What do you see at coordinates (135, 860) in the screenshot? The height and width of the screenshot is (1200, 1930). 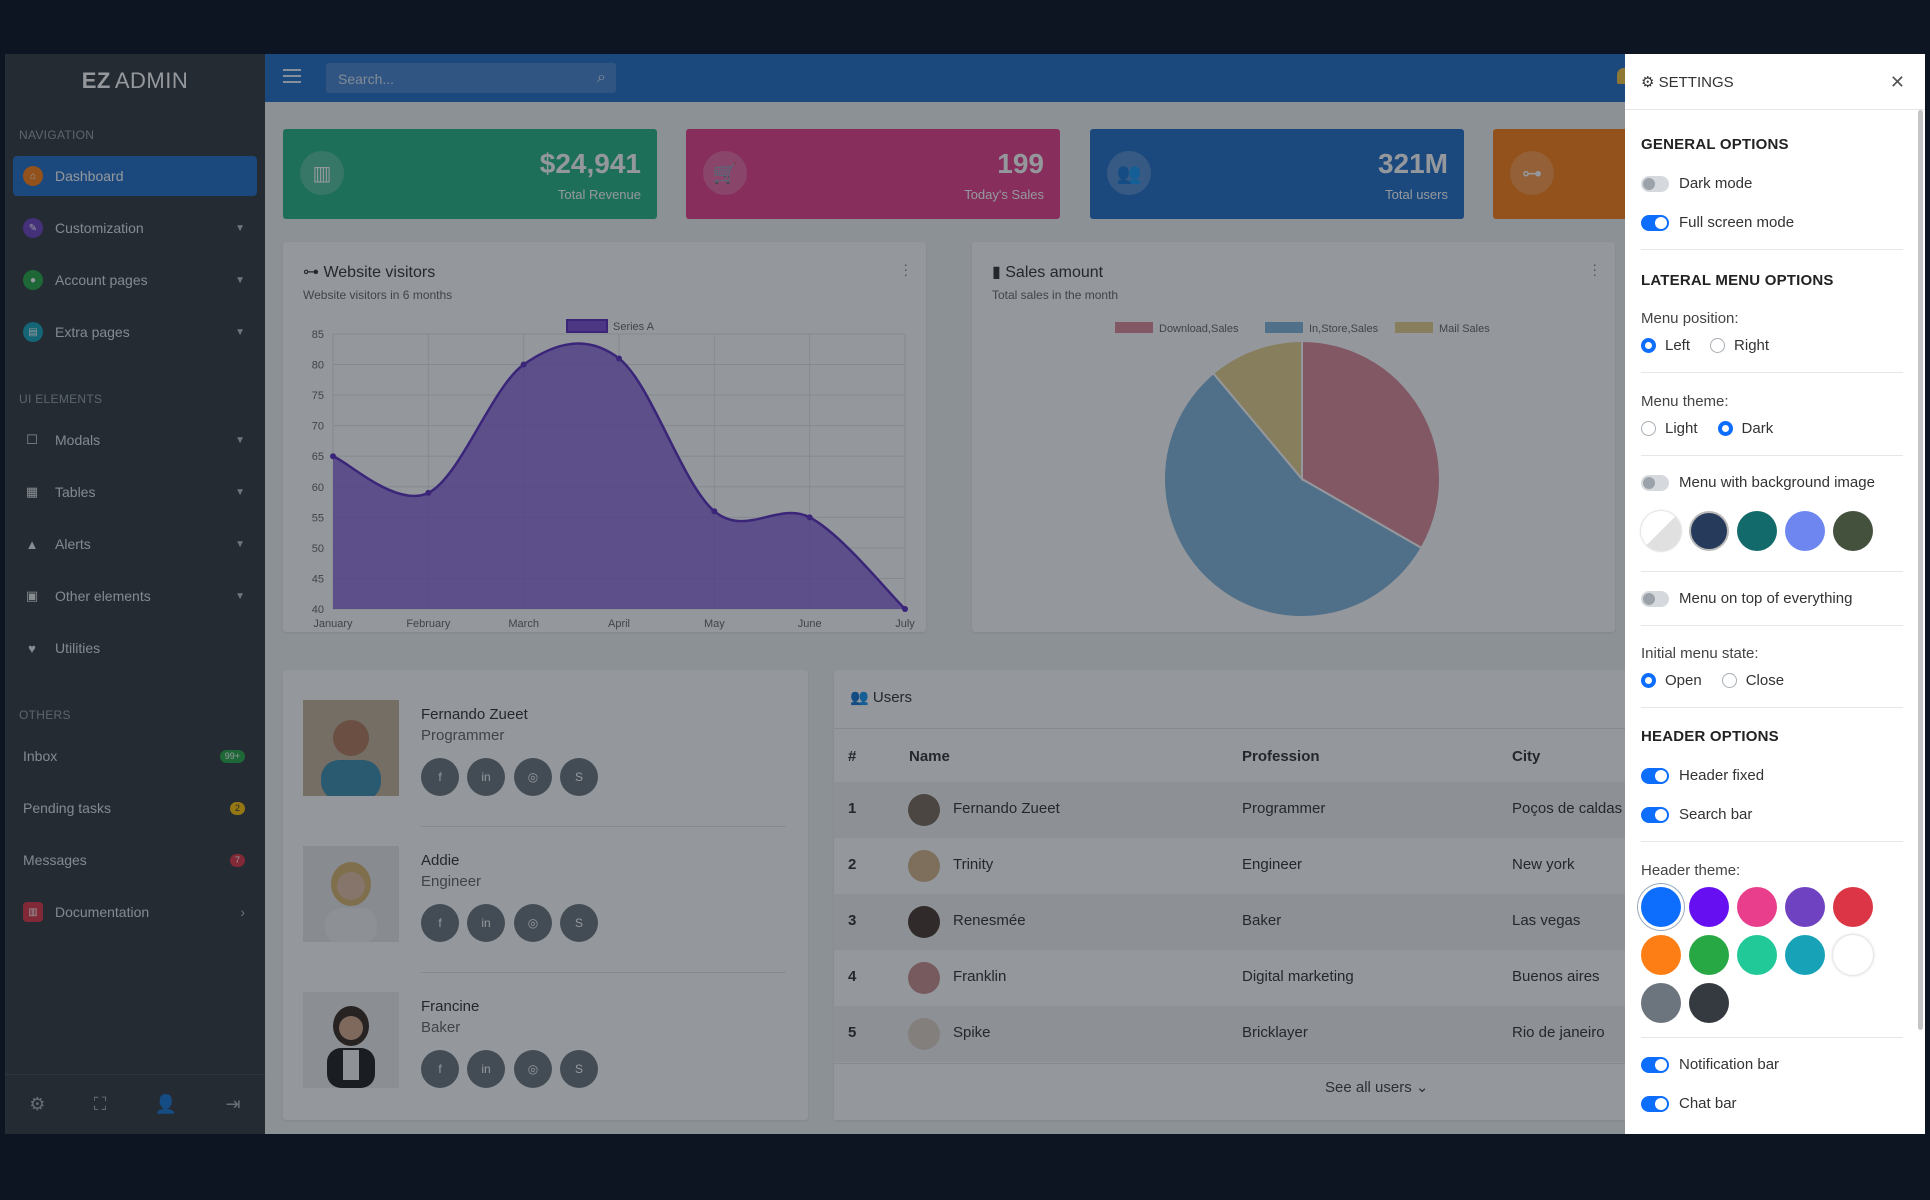 I see `sidebar-item-messages: Messages 7` at bounding box center [135, 860].